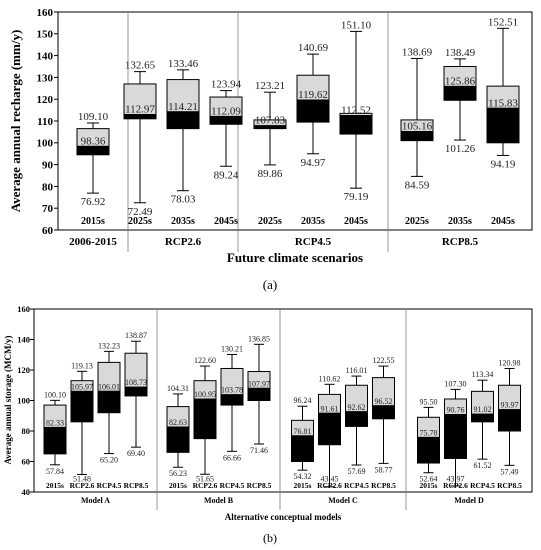  I want to click on panel-a-group-label: RCP8.5, so click(460, 242).